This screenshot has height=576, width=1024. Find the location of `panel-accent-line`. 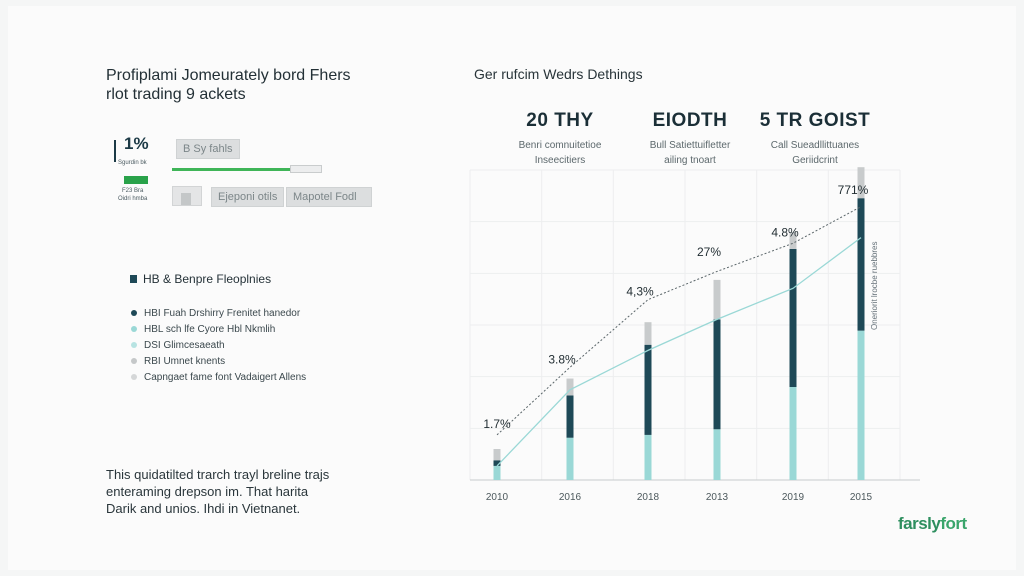

panel-accent-line is located at coordinates (115, 151).